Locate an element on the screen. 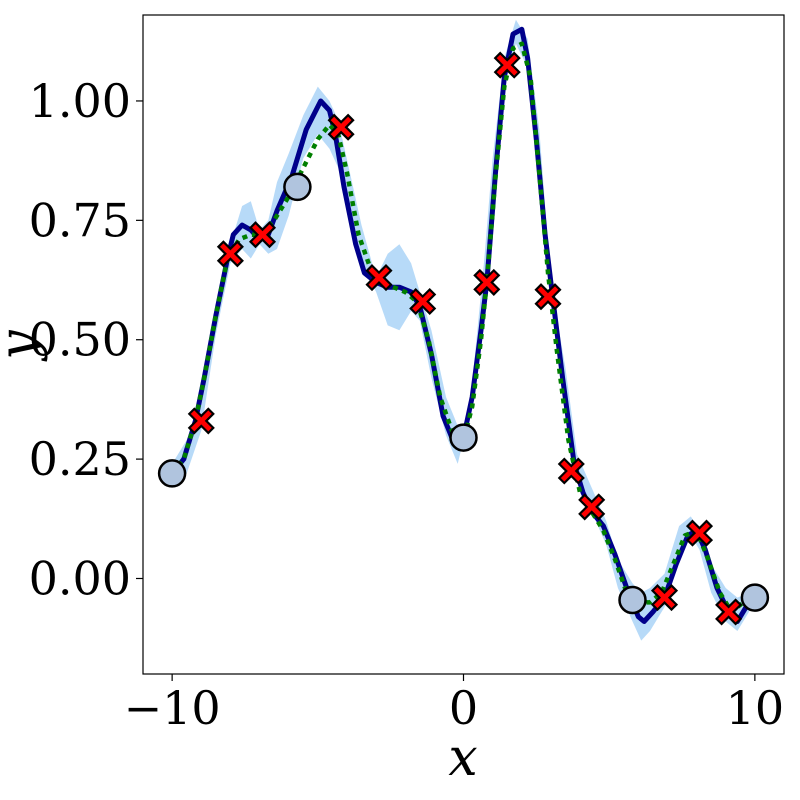  y-tick-label: 0.50 is located at coordinates (80, 340).